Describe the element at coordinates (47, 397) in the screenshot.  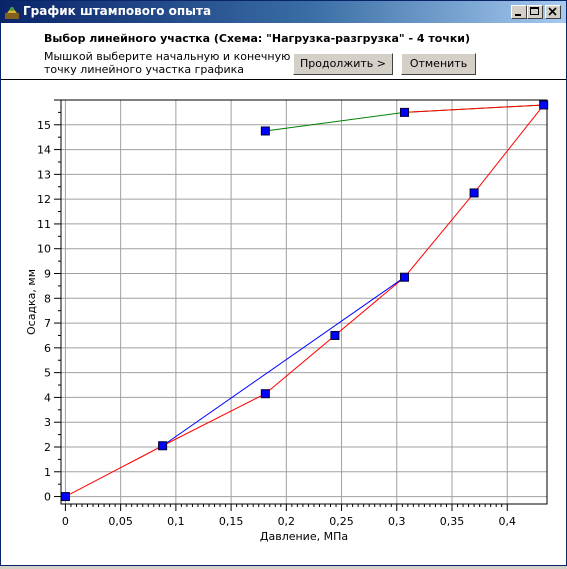
I see `y-tick-label: 4` at that location.